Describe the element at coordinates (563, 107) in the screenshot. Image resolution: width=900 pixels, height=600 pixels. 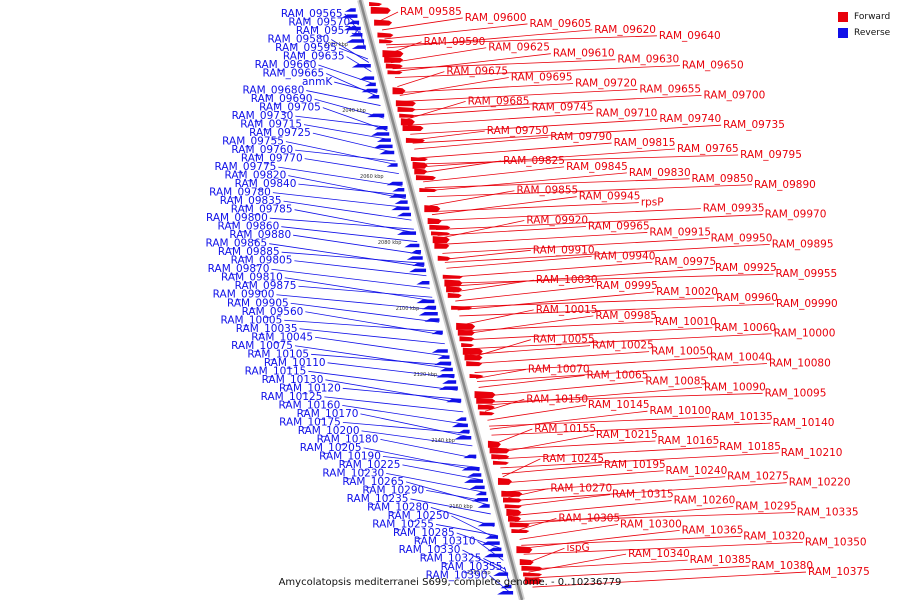
I see `forward-gene-label: RAM_09745` at that location.